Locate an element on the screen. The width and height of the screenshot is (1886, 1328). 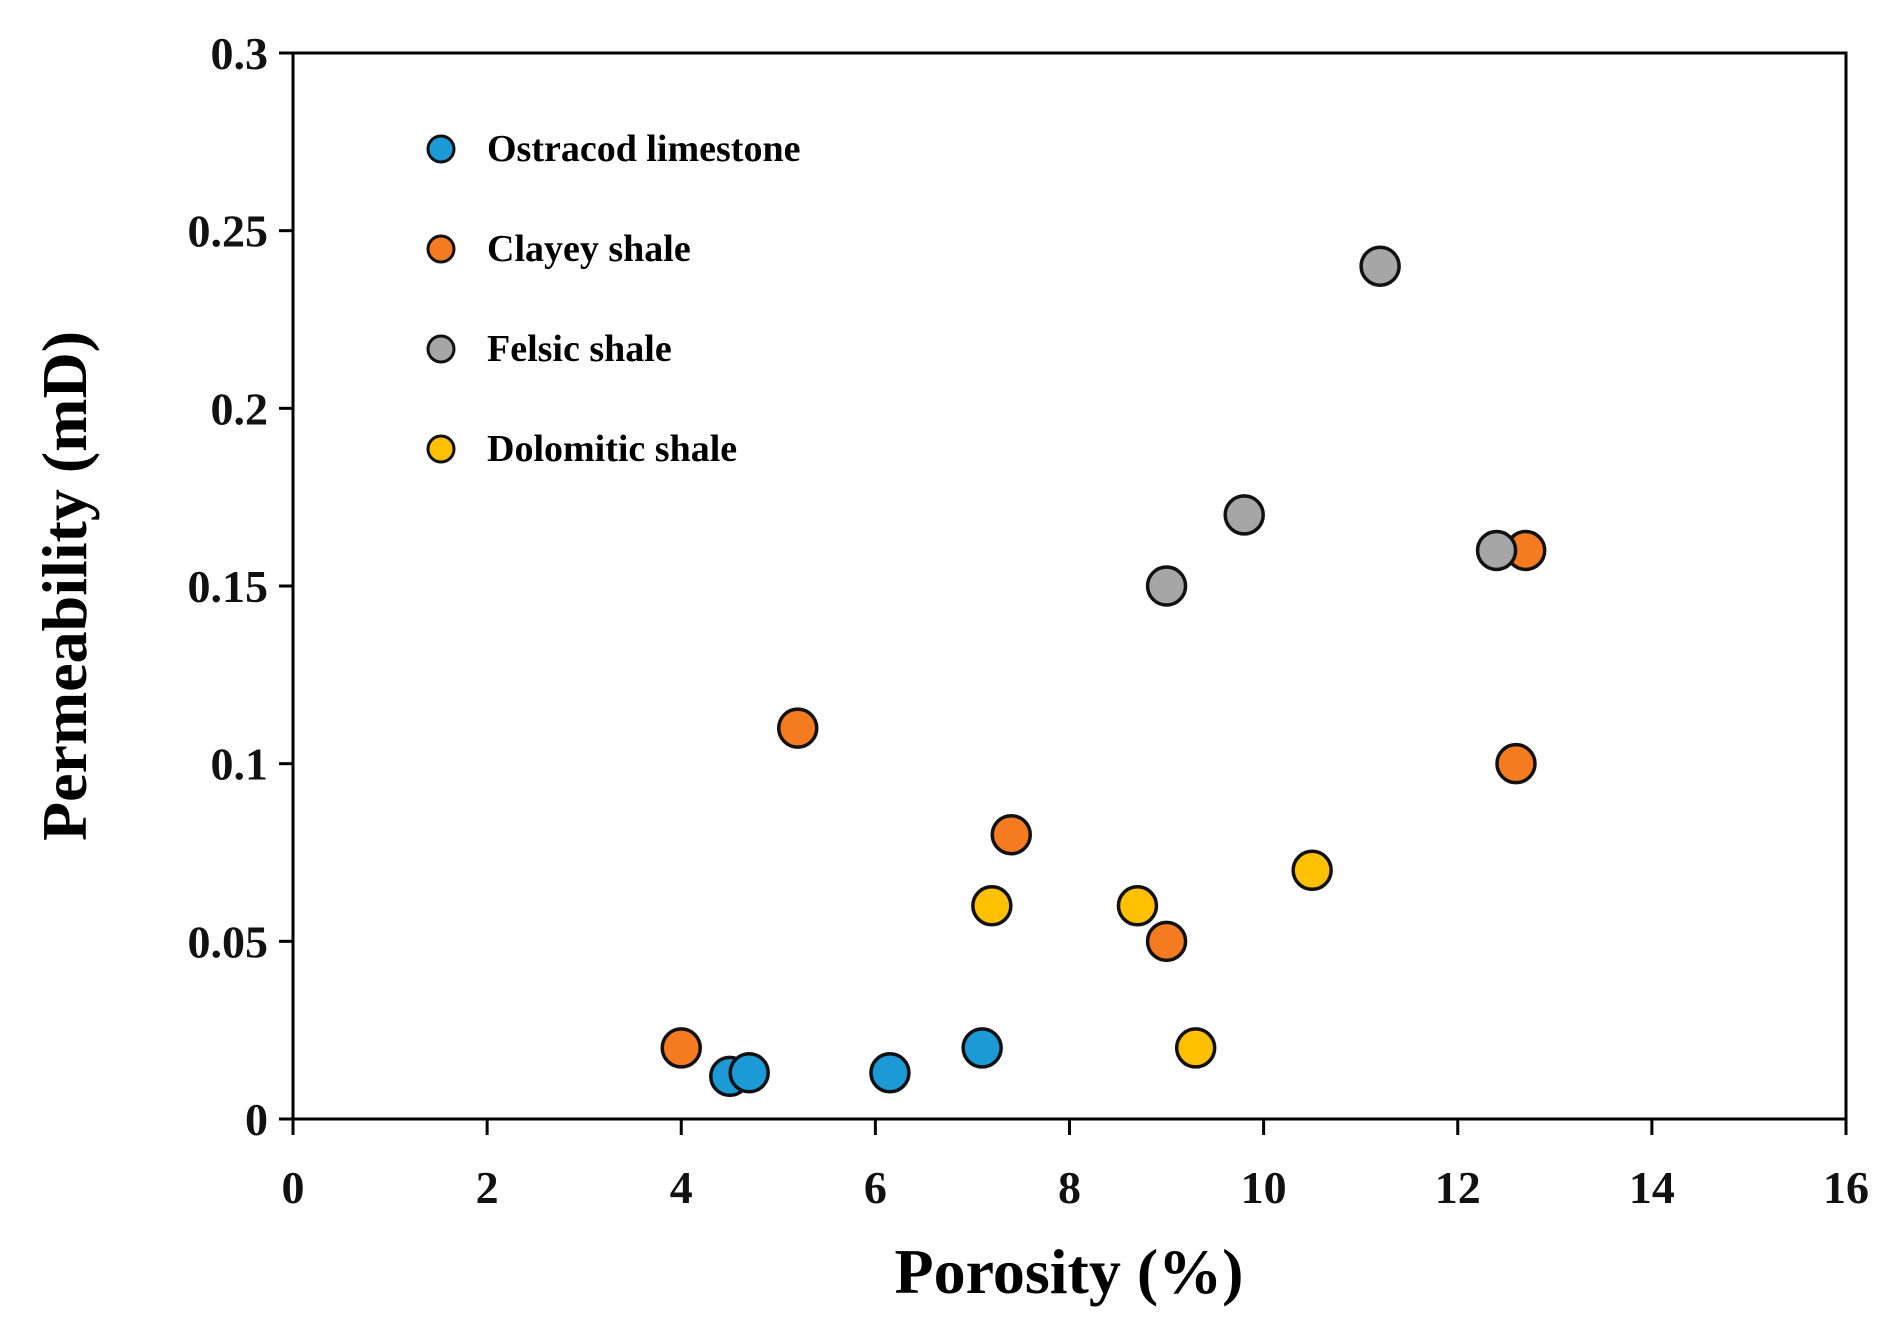
x-axis: 0 2 4 6 8 10 12 14 16 is located at coordinates (1075, 1166).